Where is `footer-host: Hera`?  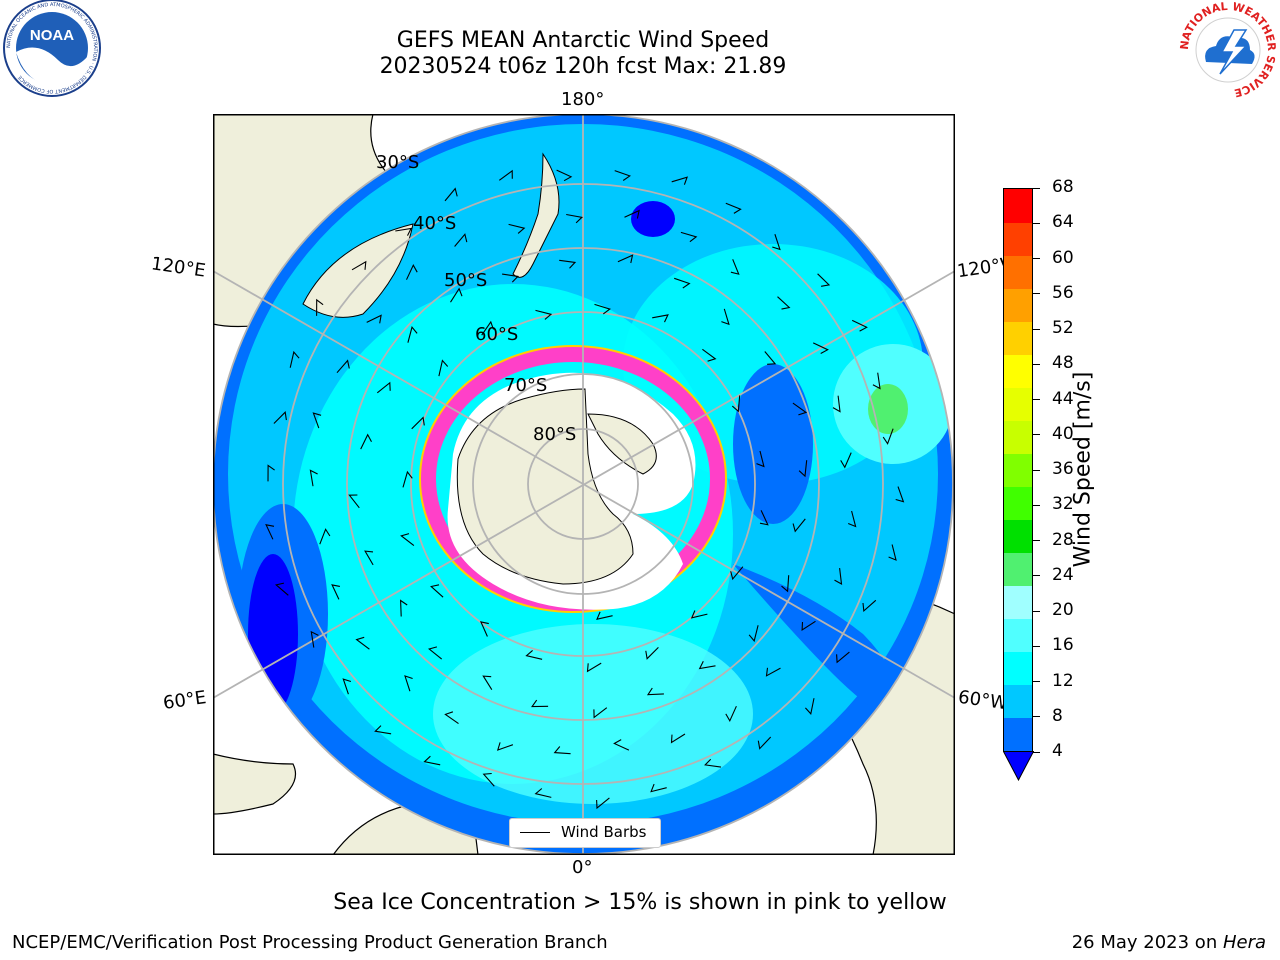 footer-host: Hera is located at coordinates (1244, 942).